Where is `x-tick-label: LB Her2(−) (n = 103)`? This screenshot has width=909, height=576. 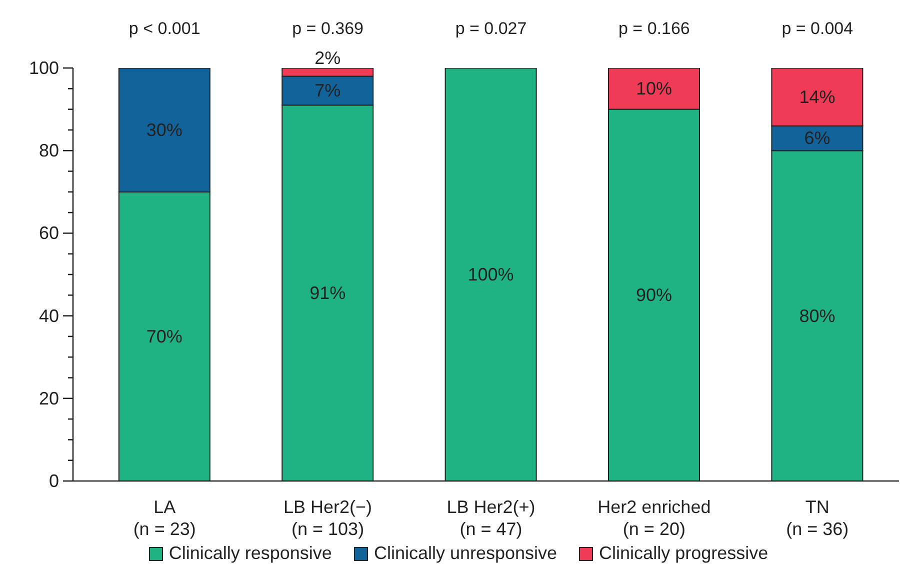
x-tick-label: LB Her2(−) (n = 103) is located at coordinates (328, 518).